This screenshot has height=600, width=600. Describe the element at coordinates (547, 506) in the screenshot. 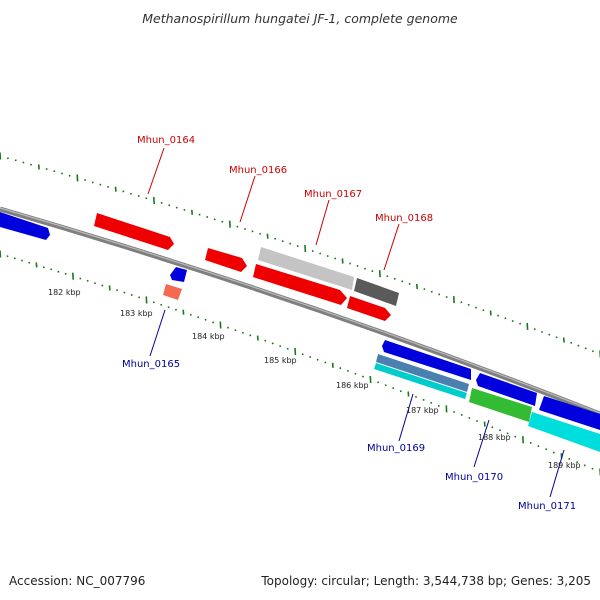

I see `gene-label-mhun0171: Mhun_0171` at that location.